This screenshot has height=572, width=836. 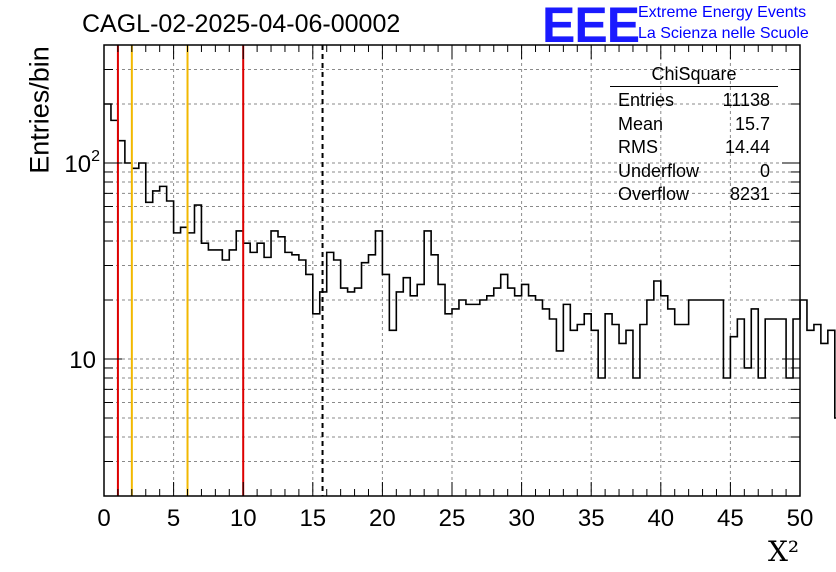 What do you see at coordinates (659, 170) in the screenshot?
I see `stats-label: Underflow` at bounding box center [659, 170].